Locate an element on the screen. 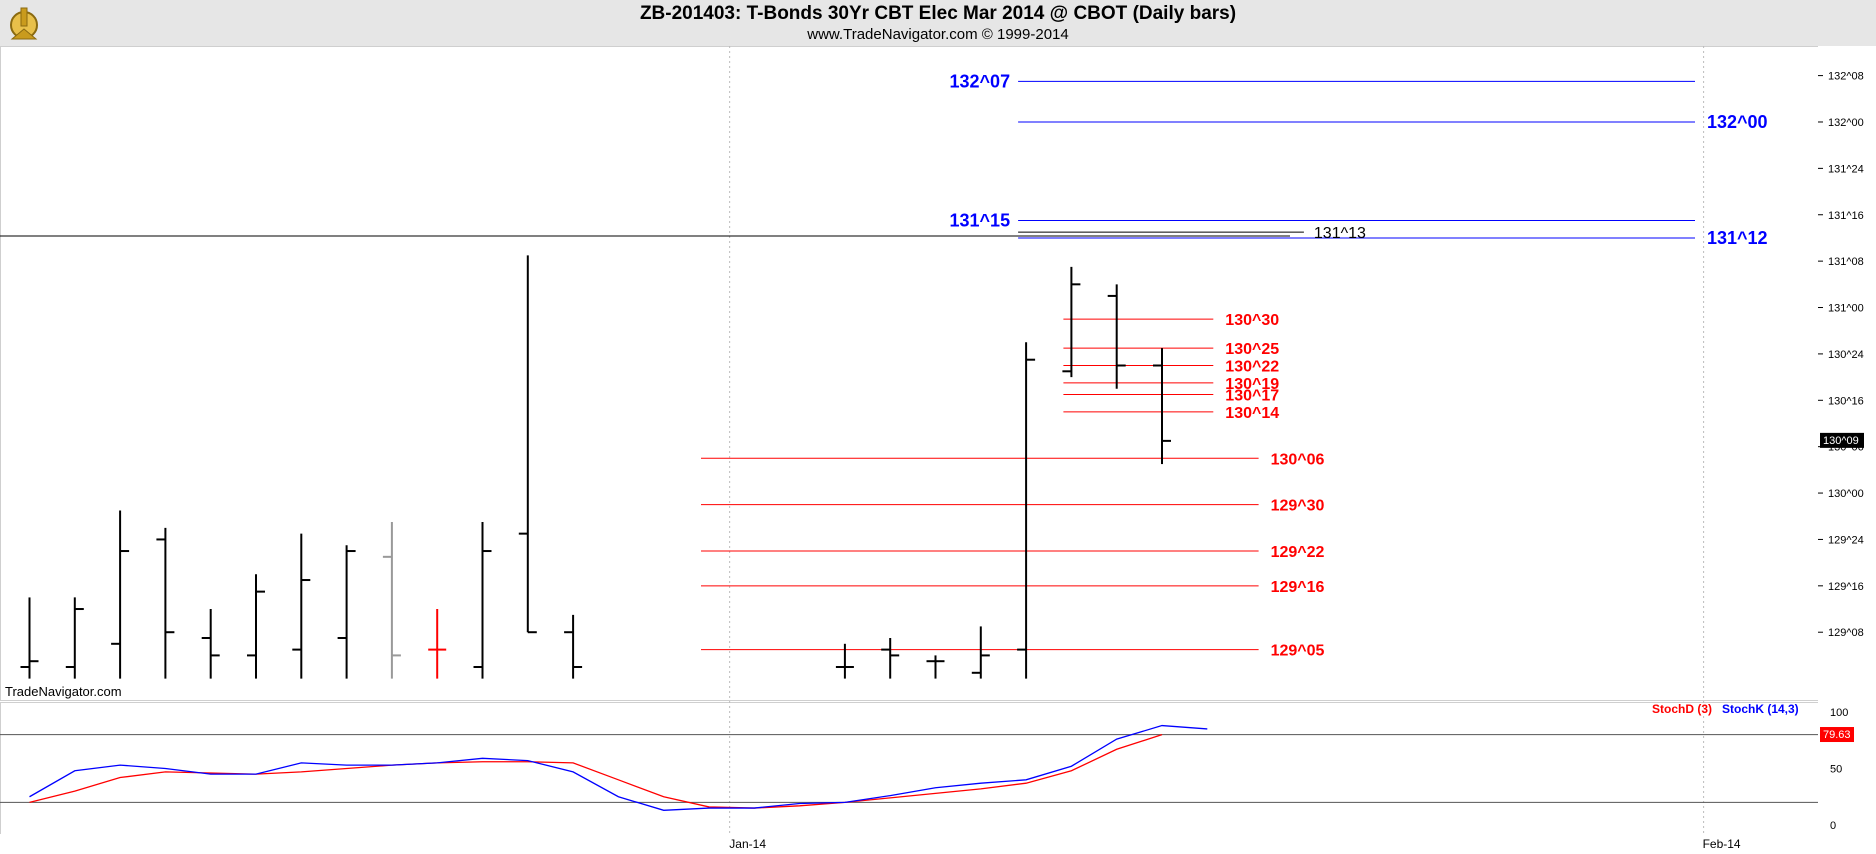 The height and width of the screenshot is (854, 1876). price-axis-label: 130^16 is located at coordinates (1846, 401).